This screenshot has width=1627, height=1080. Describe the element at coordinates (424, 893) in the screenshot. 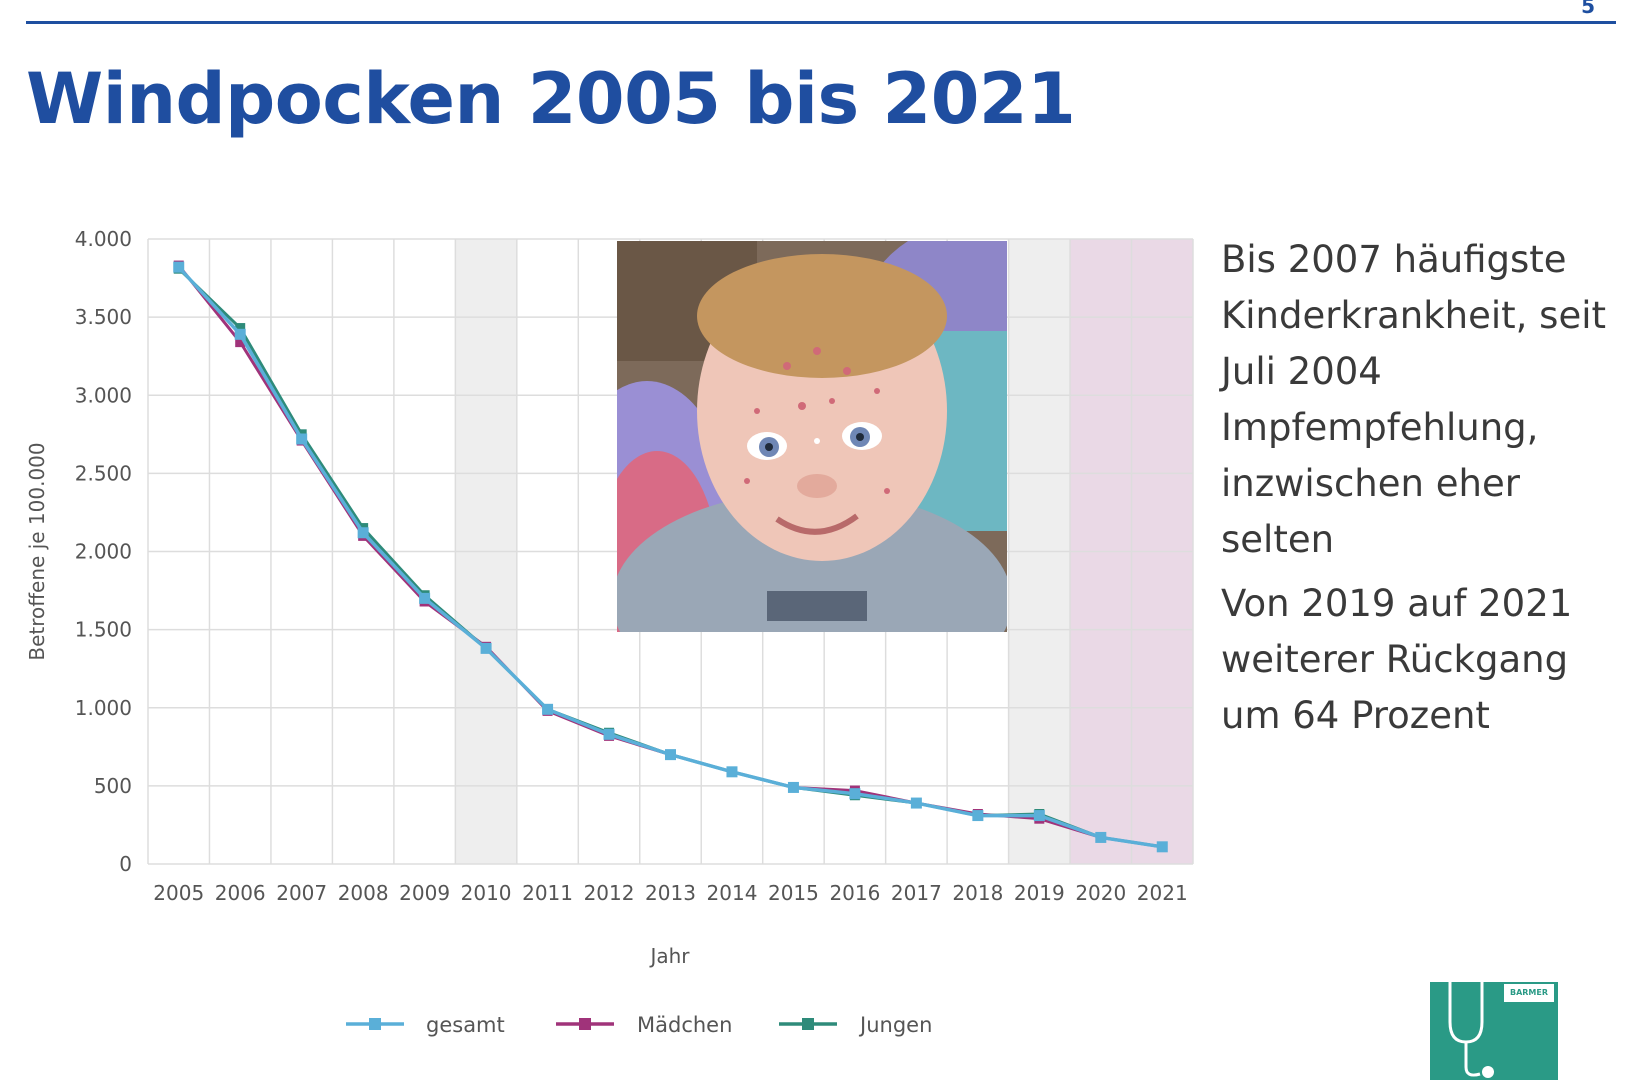

I see `x-tick-label: 2009` at that location.